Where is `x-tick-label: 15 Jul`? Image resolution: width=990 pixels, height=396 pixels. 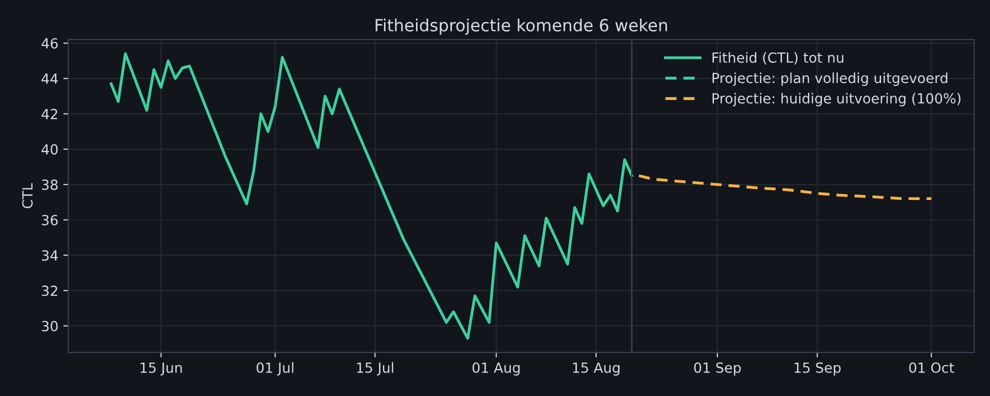 x-tick-label: 15 Jul is located at coordinates (375, 369).